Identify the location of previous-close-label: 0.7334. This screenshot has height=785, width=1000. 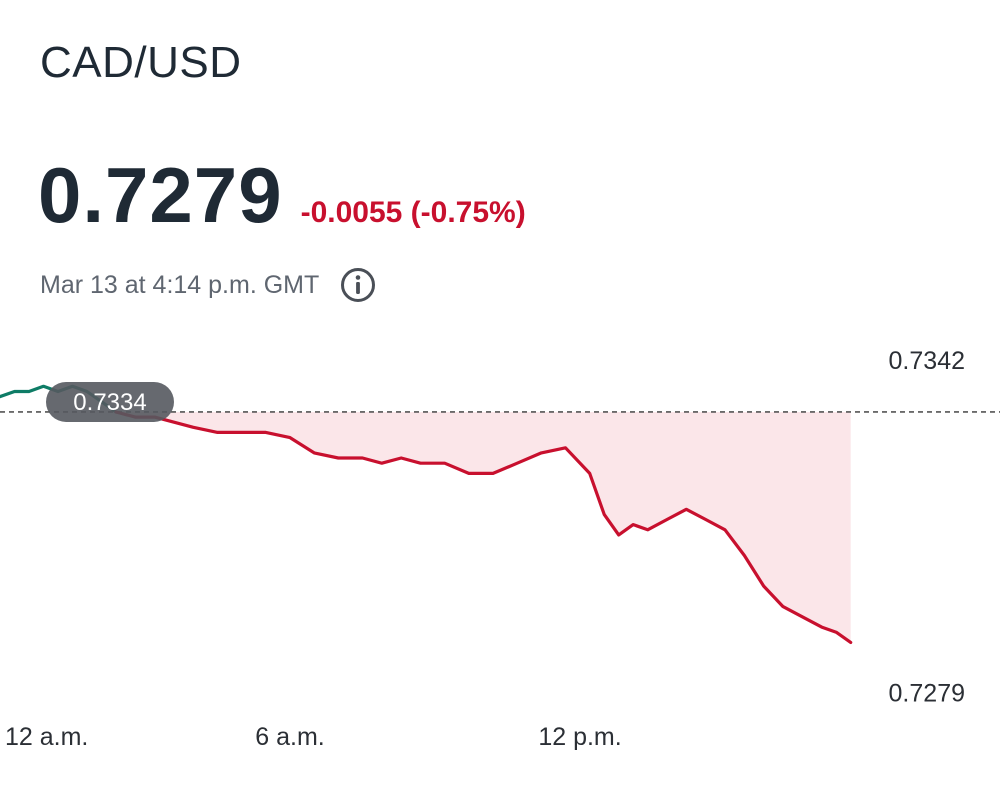
(109, 402).